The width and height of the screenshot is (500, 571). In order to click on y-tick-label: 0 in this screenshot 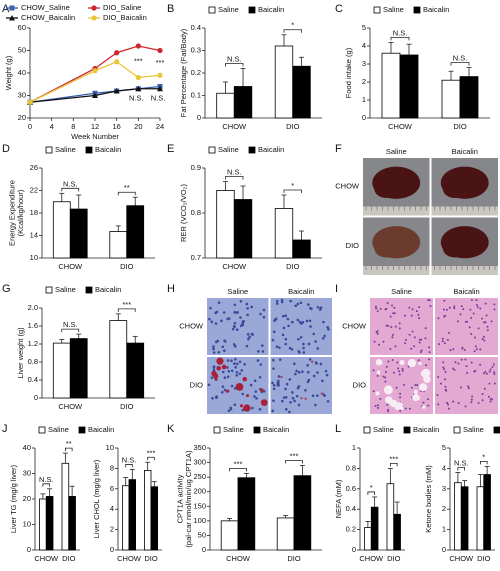, I will do `click(444, 549)`.